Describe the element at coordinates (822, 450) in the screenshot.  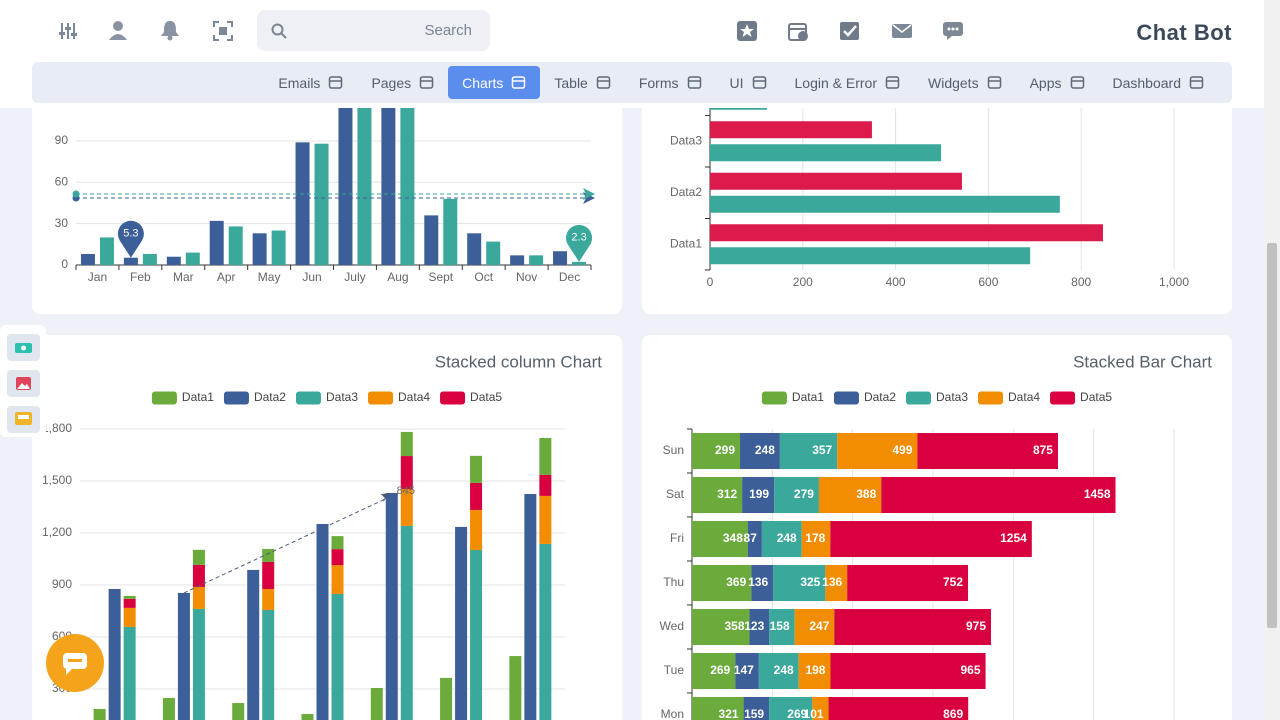
I see `data-label: 357` at that location.